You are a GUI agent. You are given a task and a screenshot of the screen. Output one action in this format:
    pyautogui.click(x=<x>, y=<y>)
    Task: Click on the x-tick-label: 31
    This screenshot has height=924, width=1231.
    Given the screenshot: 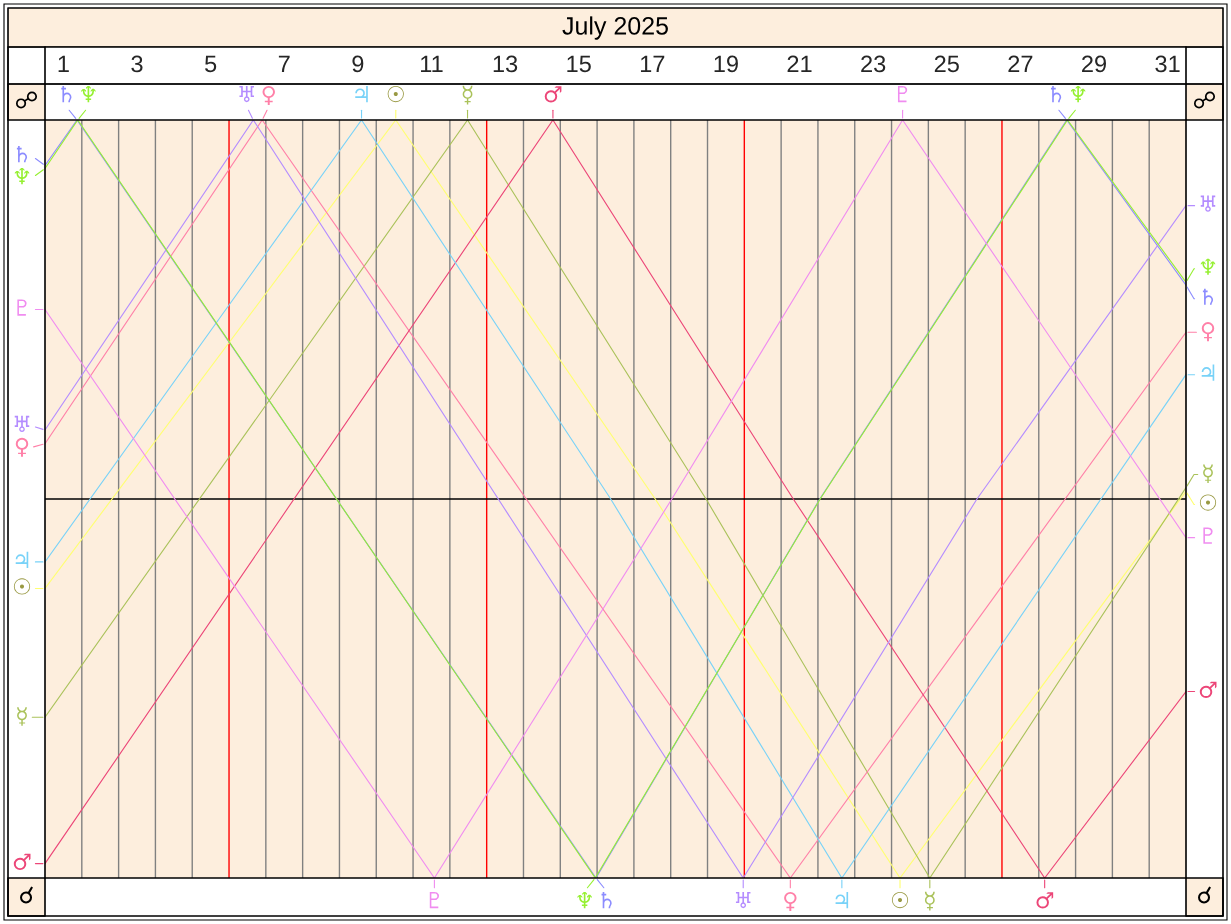 What is the action you would take?
    pyautogui.click(x=1167, y=64)
    